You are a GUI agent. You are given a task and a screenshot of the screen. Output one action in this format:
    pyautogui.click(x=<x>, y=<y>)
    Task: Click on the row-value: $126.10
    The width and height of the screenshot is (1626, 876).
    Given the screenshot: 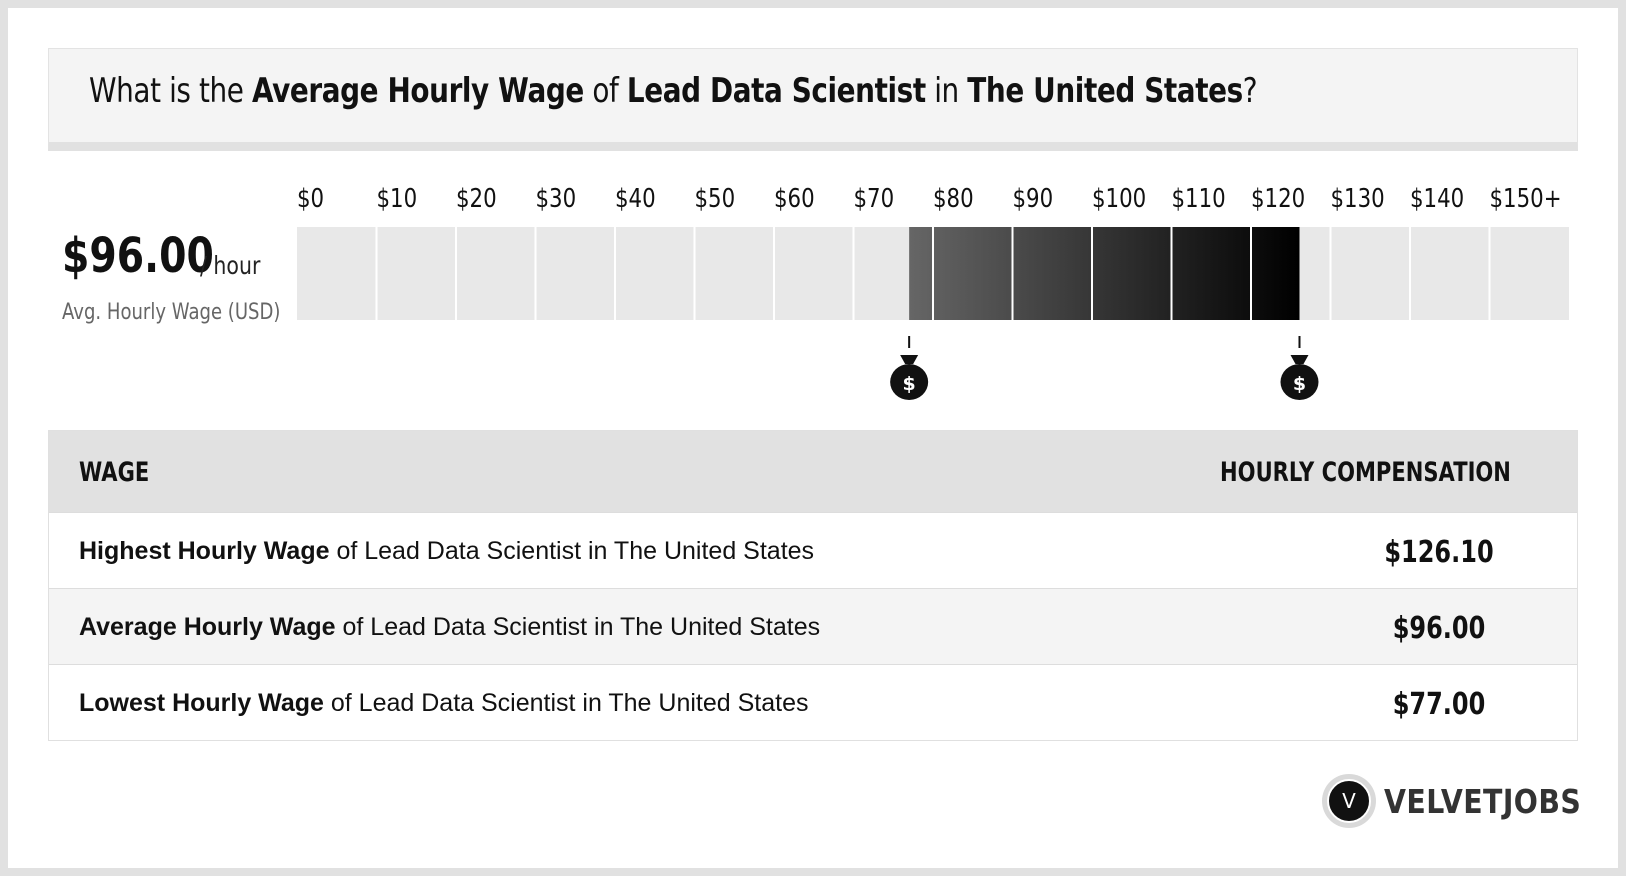 What is the action you would take?
    pyautogui.click(x=1439, y=552)
    